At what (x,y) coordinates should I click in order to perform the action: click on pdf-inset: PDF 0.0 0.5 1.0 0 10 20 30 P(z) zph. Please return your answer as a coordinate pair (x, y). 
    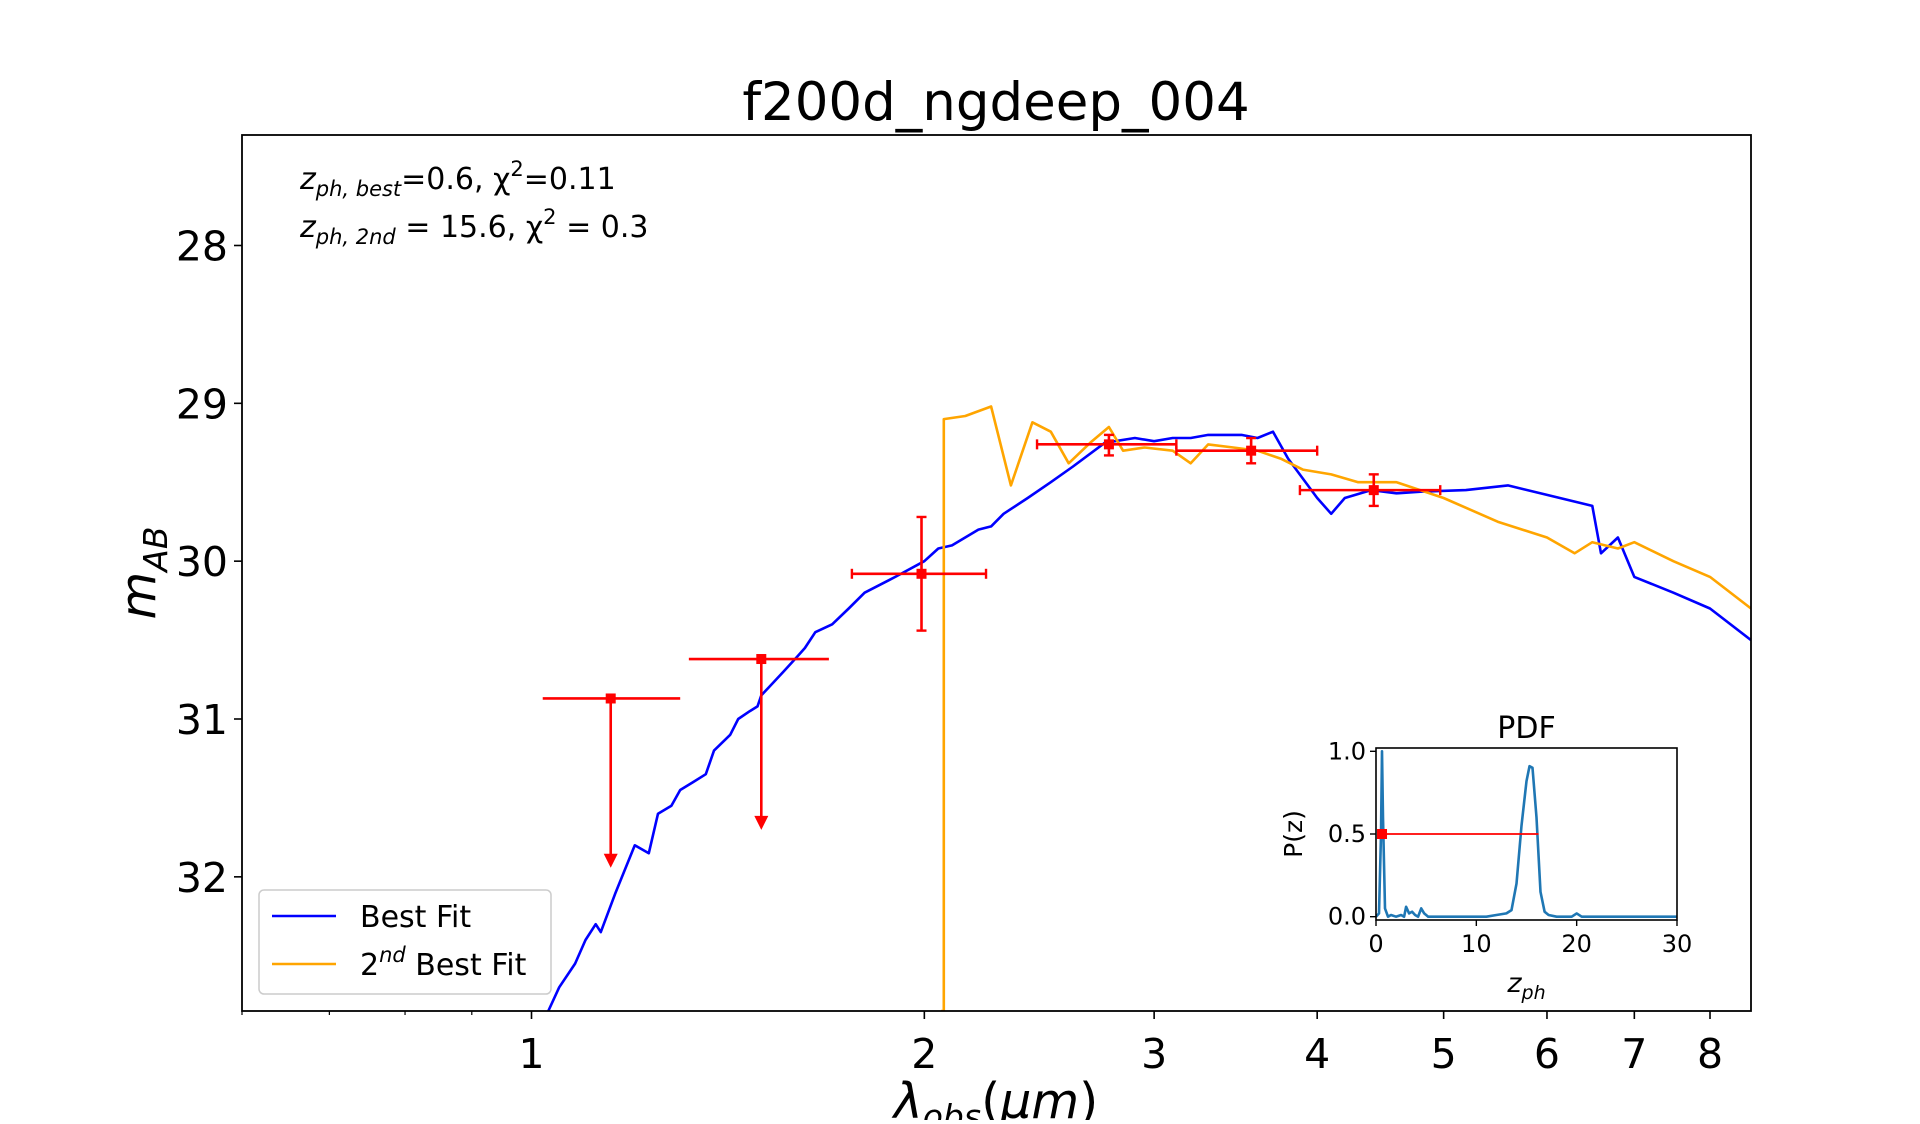
    Looking at the image, I should click on (1485, 857).